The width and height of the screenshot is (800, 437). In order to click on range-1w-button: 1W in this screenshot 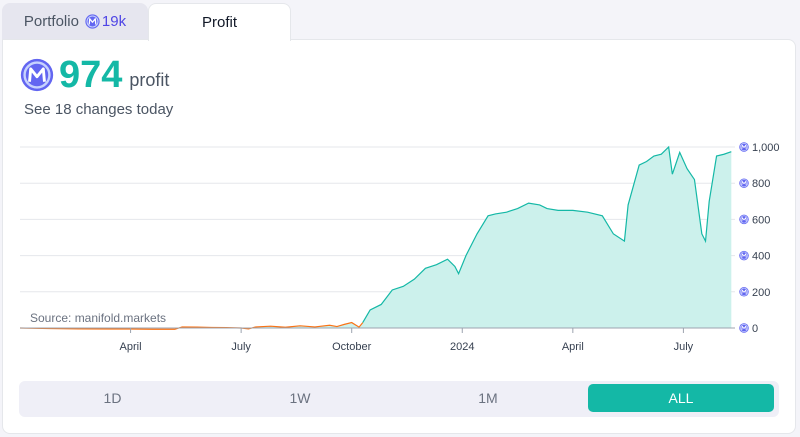, I will do `click(300, 398)`.